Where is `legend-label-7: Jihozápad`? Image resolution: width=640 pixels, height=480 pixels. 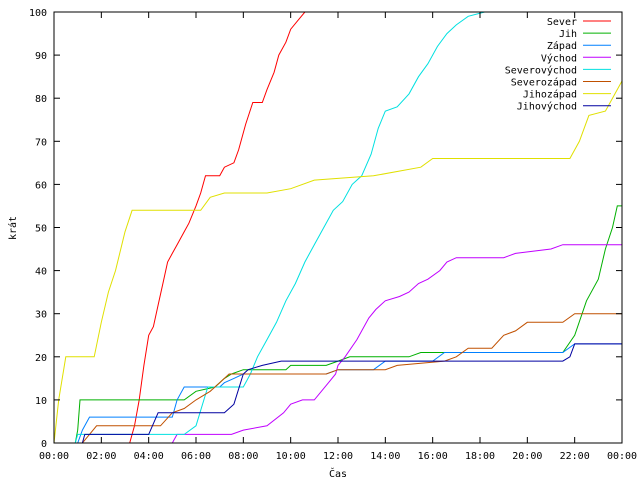
legend-label-7: Jihozápad is located at coordinates (550, 95).